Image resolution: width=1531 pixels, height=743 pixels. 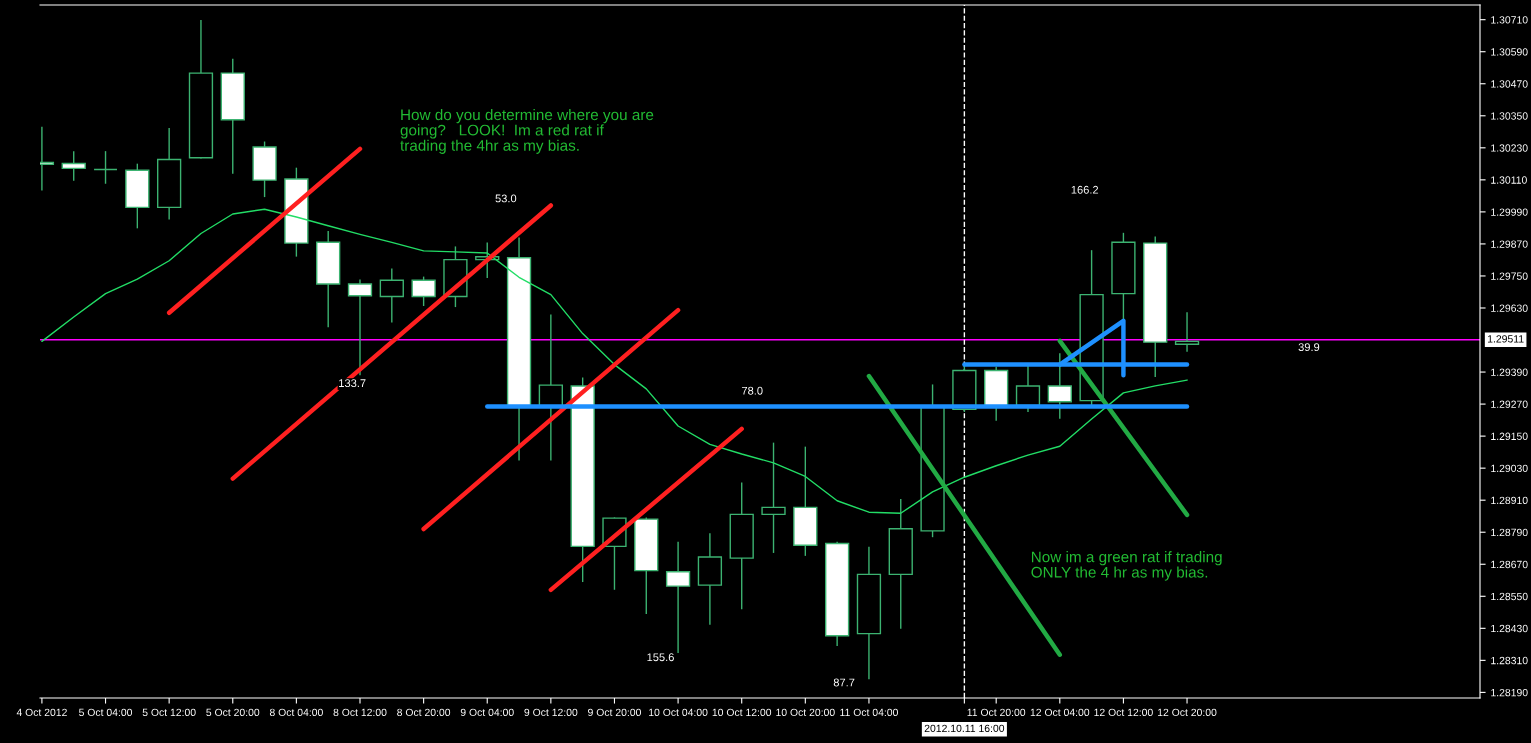 What do you see at coordinates (1509, 20) in the screenshot?
I see `y-tick-label: 1.30710` at bounding box center [1509, 20].